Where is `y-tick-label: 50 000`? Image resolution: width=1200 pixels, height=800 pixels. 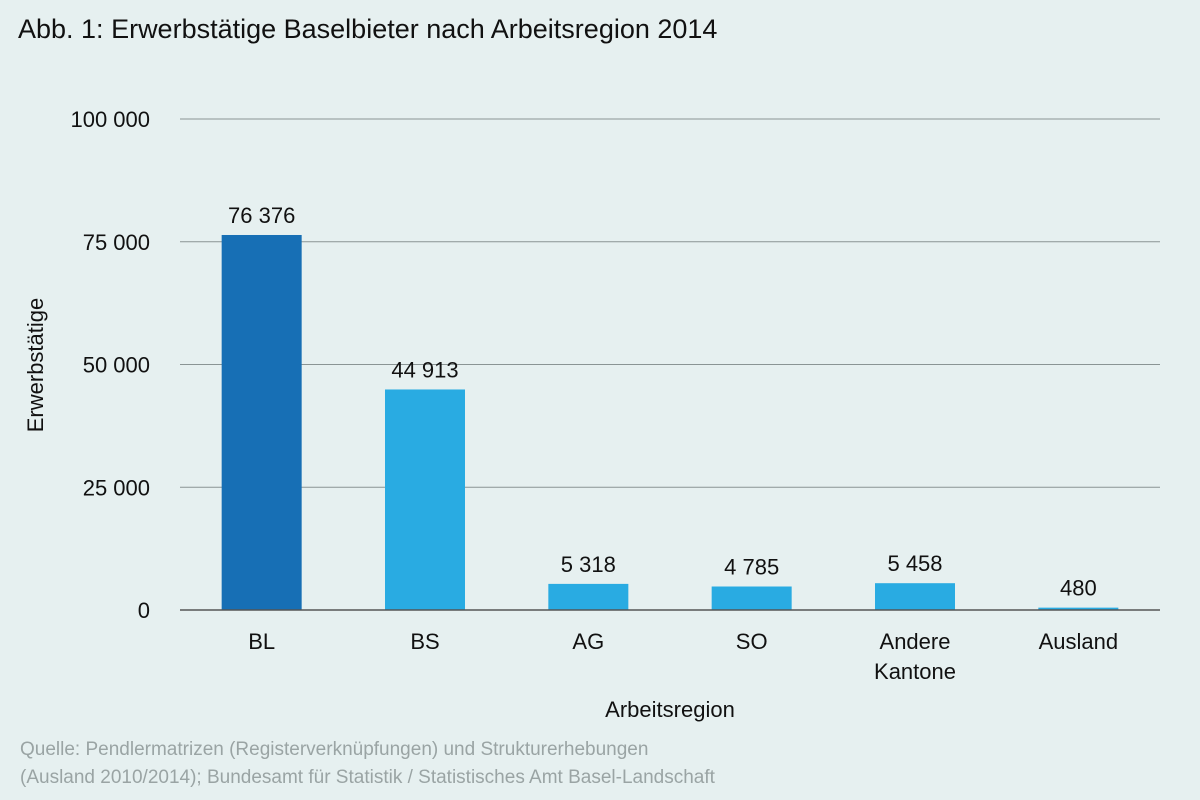
y-tick-label: 50 000 is located at coordinates (116, 365).